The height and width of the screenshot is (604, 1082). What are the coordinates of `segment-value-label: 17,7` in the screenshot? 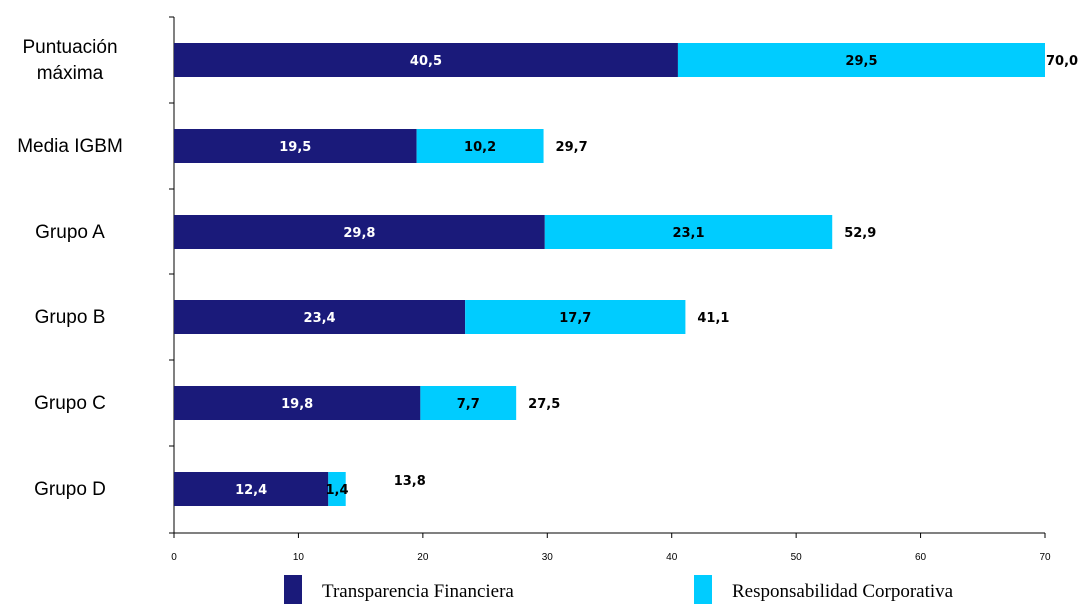 It's located at (575, 318).